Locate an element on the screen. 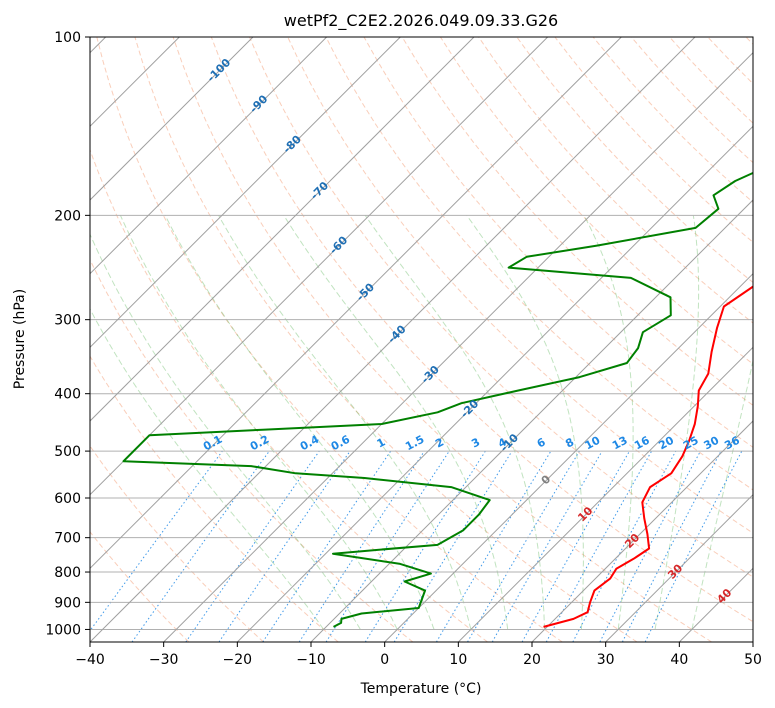  mixing-ratio-label: 6 is located at coordinates (541, 442).